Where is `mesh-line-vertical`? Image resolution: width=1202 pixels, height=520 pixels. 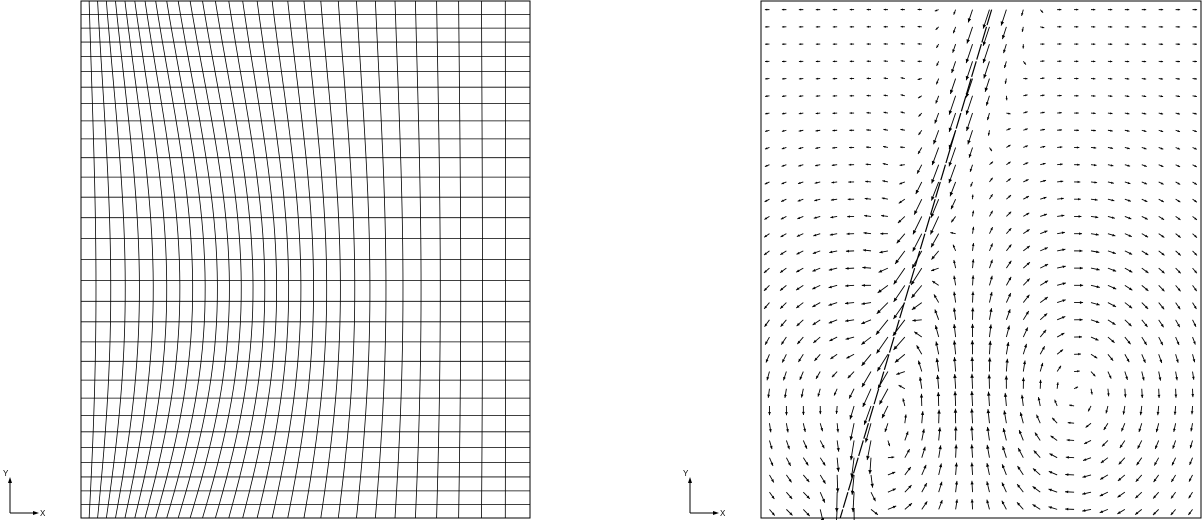 mesh-line-vertical is located at coordinates (300, 259).